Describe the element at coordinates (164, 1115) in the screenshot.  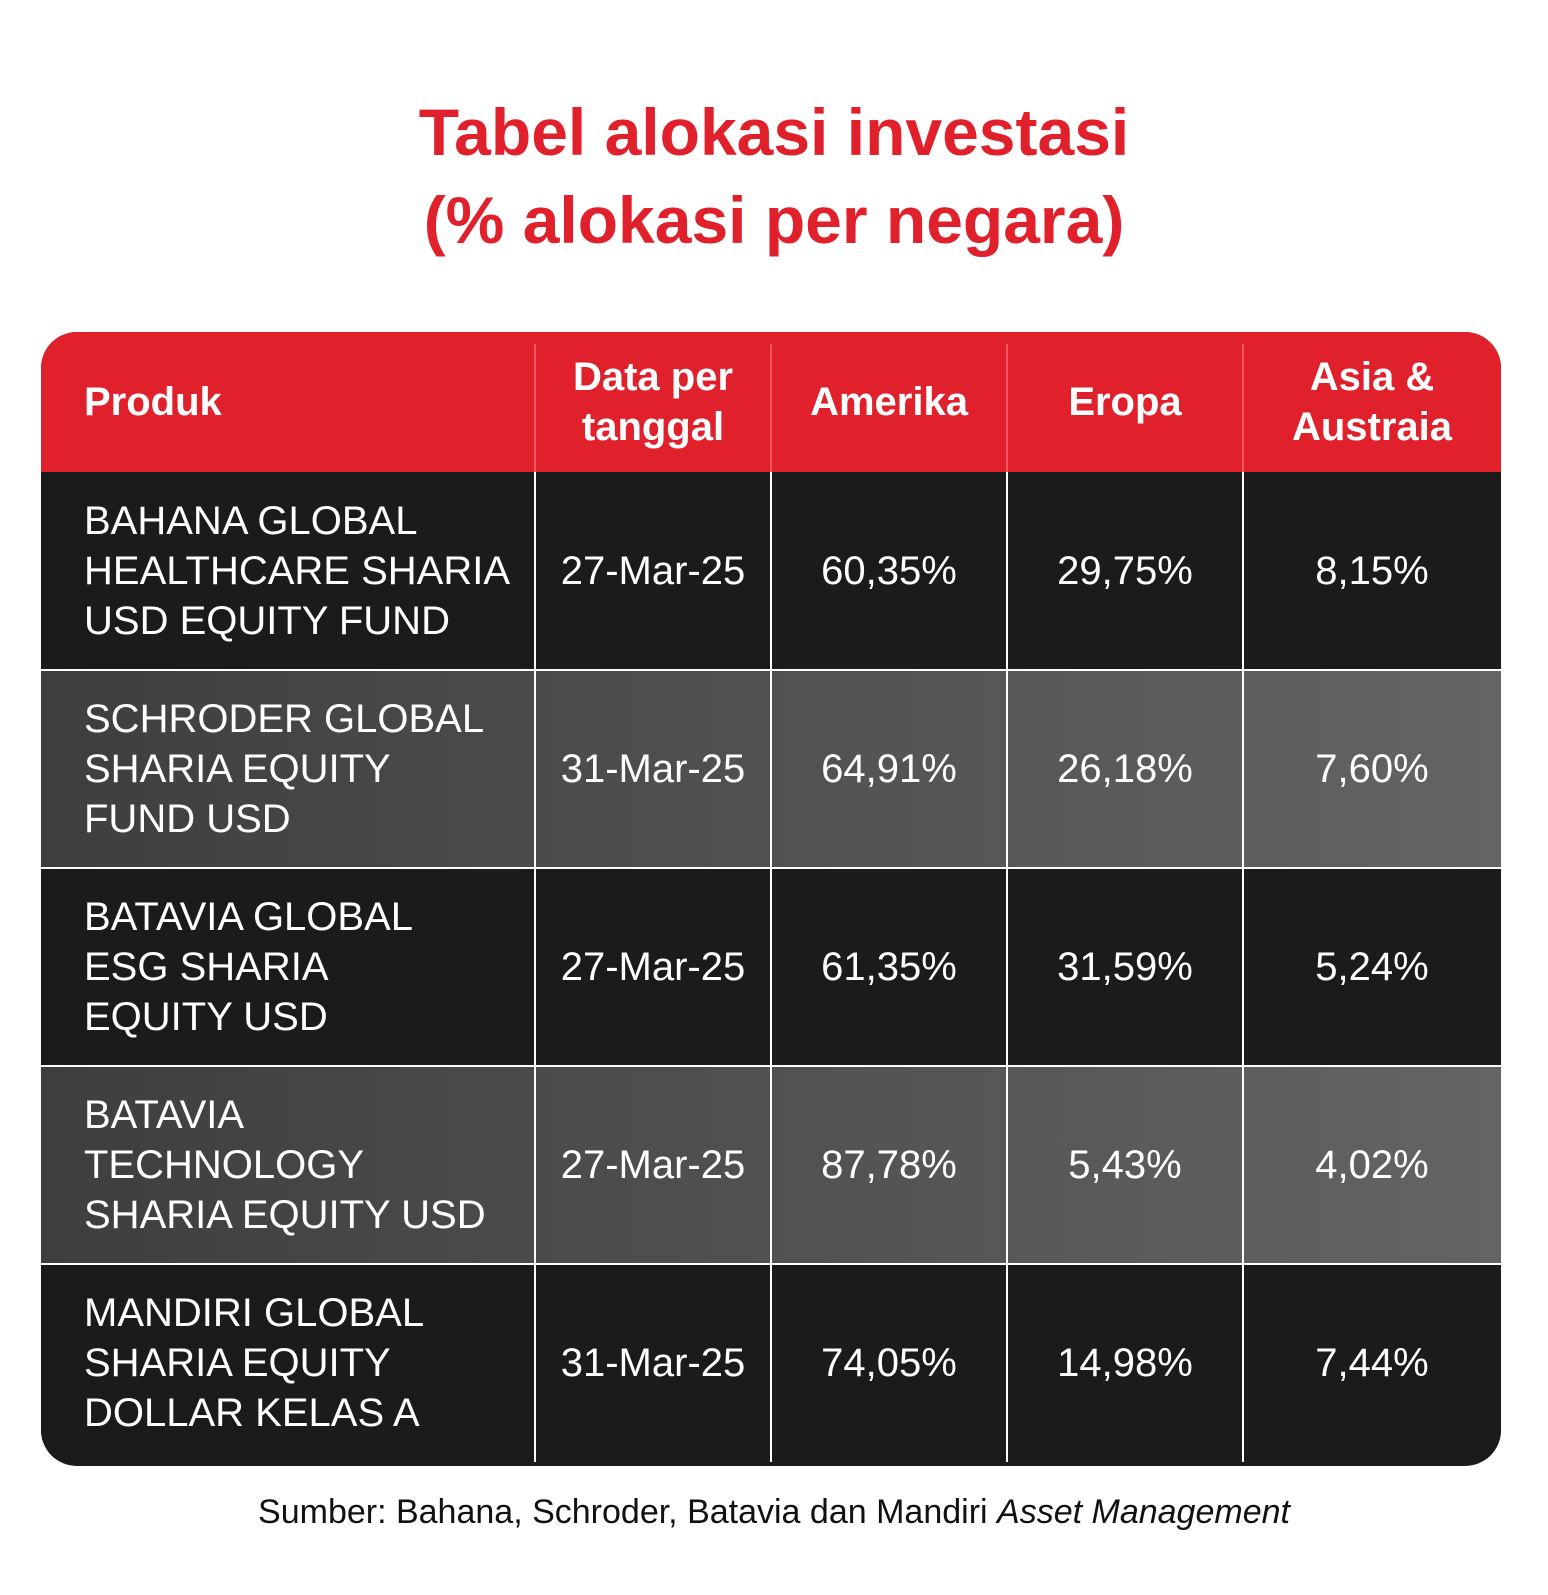
I see `product-name-line: BATAVIA` at that location.